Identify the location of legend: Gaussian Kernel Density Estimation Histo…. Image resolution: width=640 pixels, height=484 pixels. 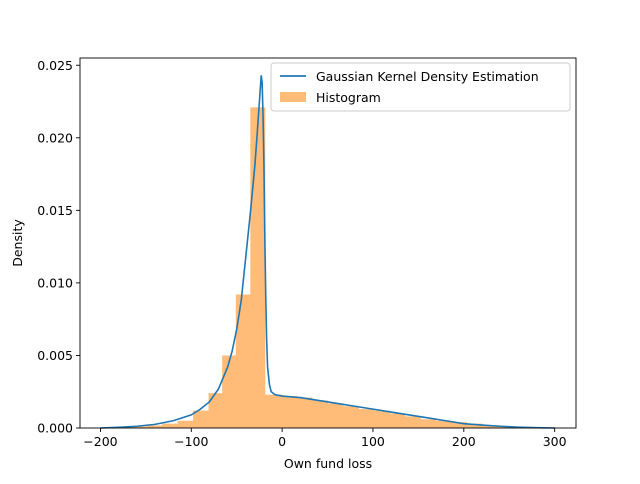
(420, 87).